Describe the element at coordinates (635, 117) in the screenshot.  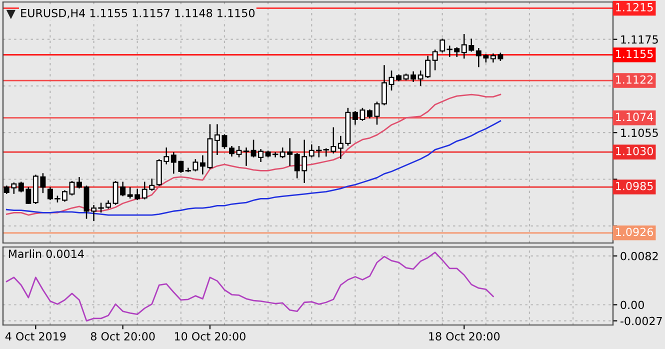
I see `ref-line-label: 1.1074` at that location.